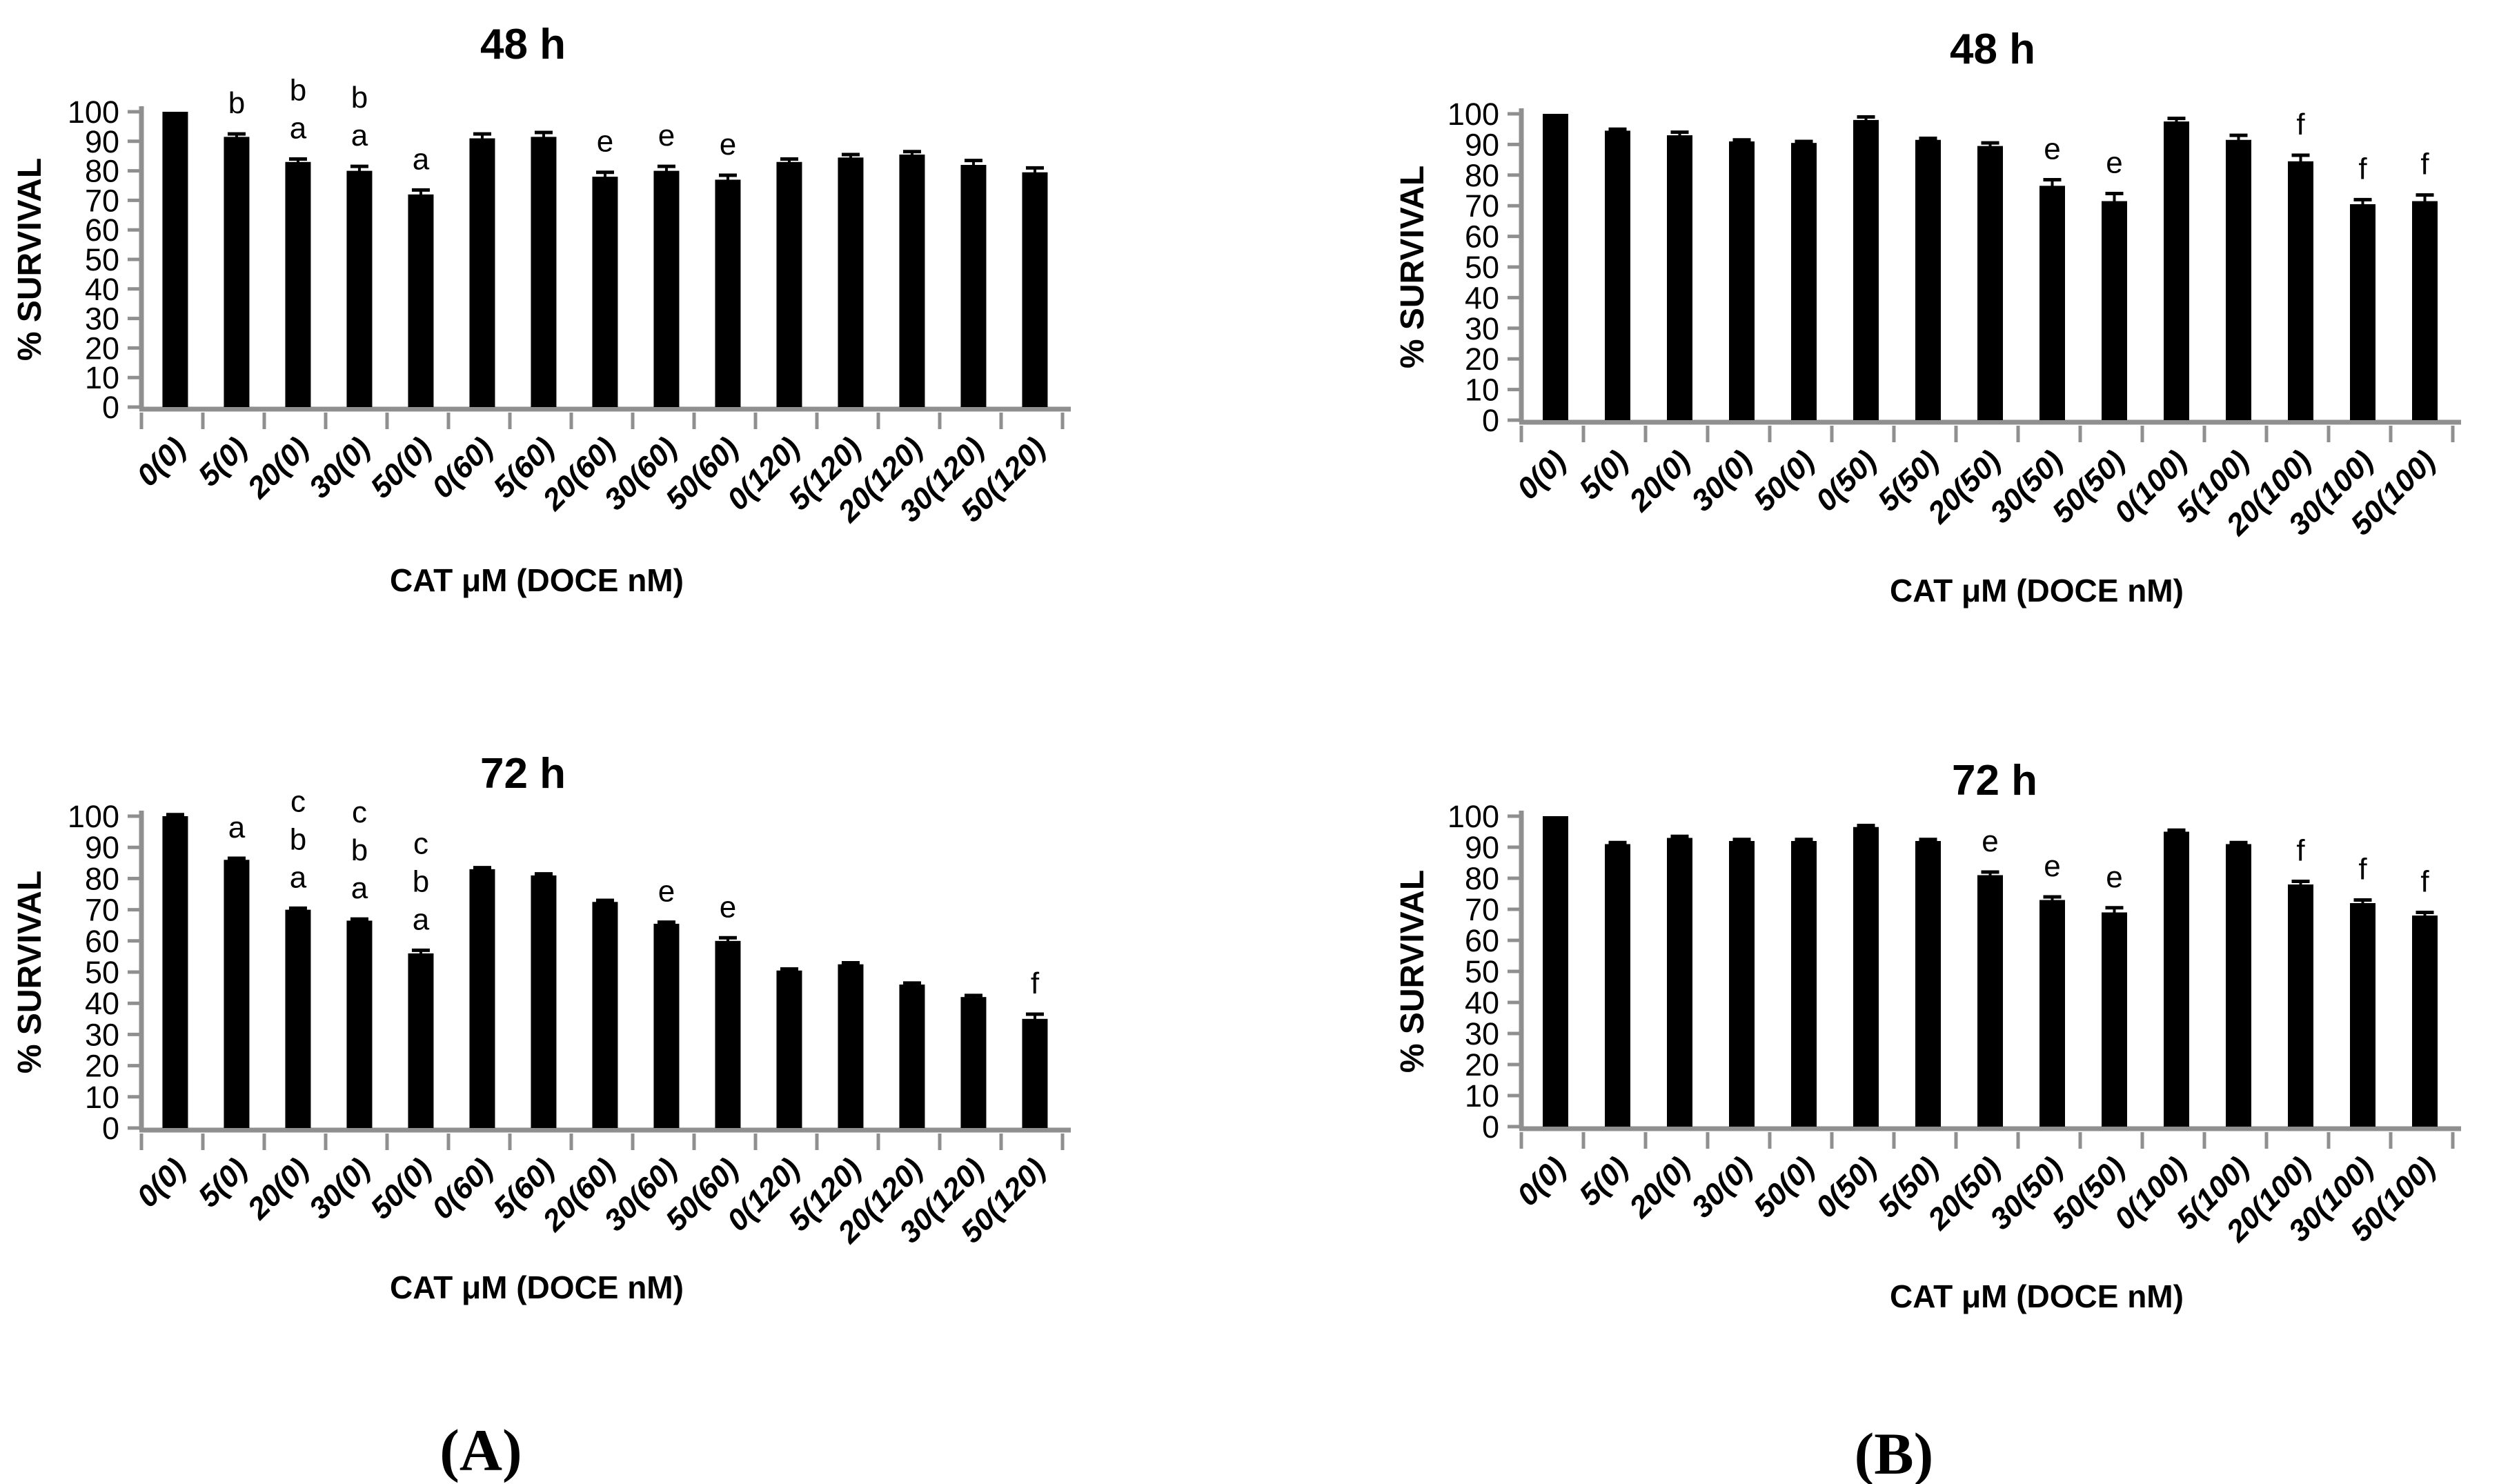 The width and height of the screenshot is (2499, 1484). What do you see at coordinates (2037, 591) in the screenshot?
I see `x-axis-label-48h-B: CAT μM (DOCE nM)` at bounding box center [2037, 591].